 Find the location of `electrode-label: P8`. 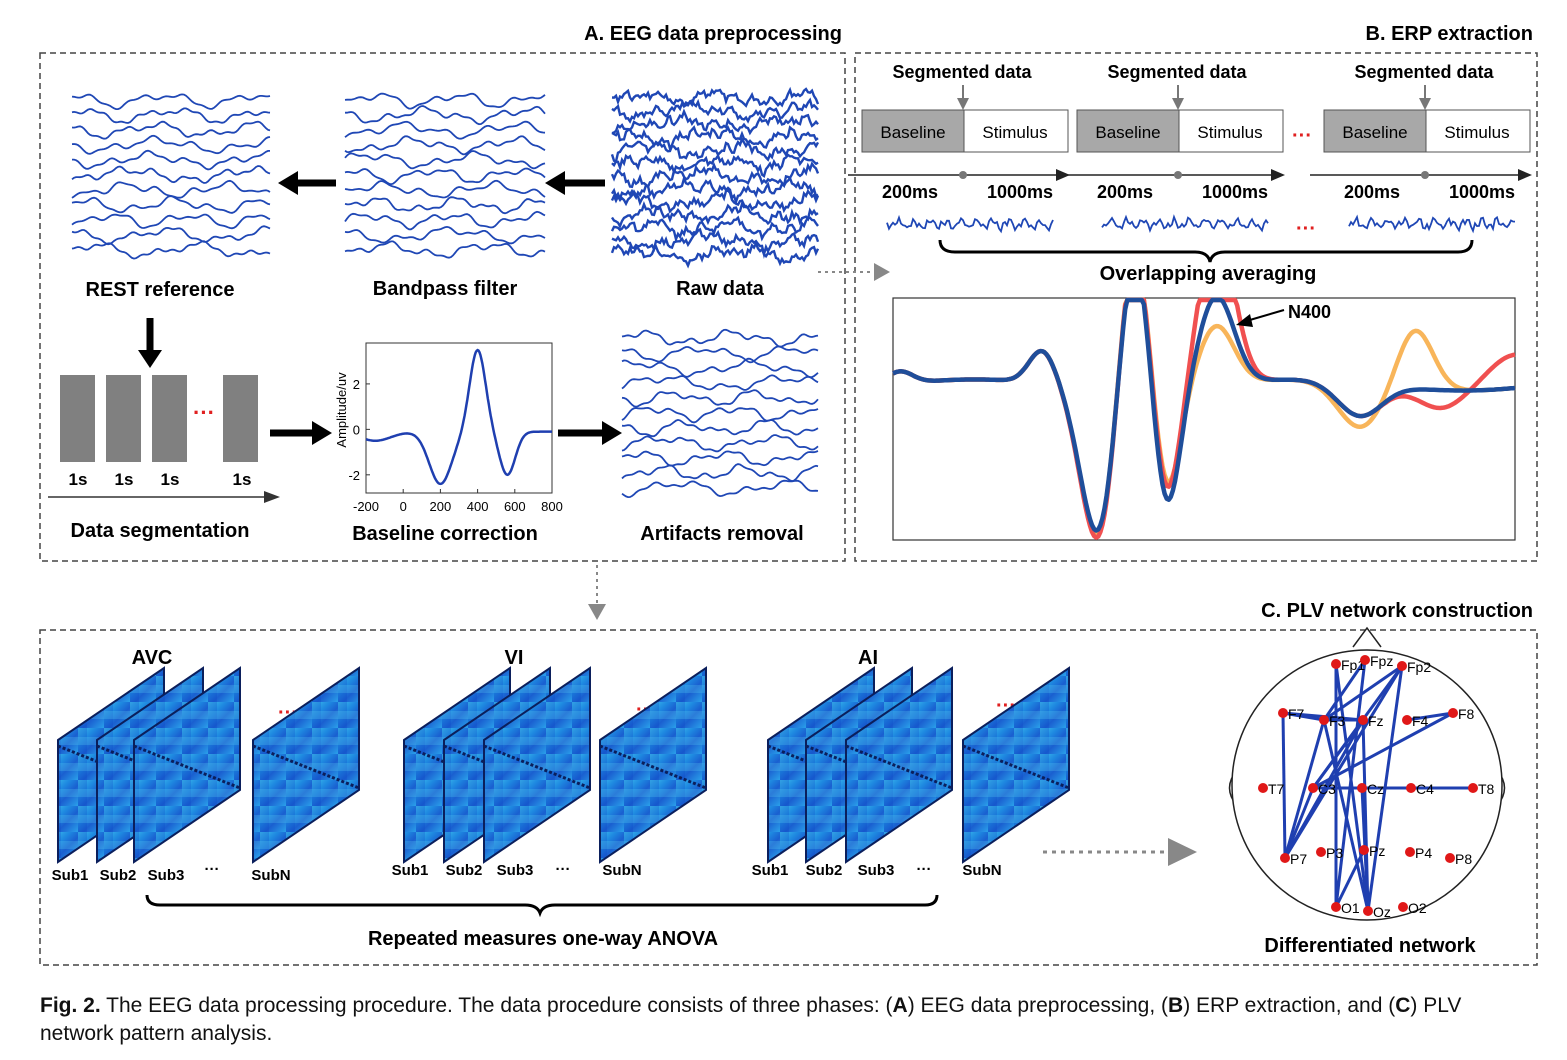

electrode-label: P8 is located at coordinates (1463, 859).